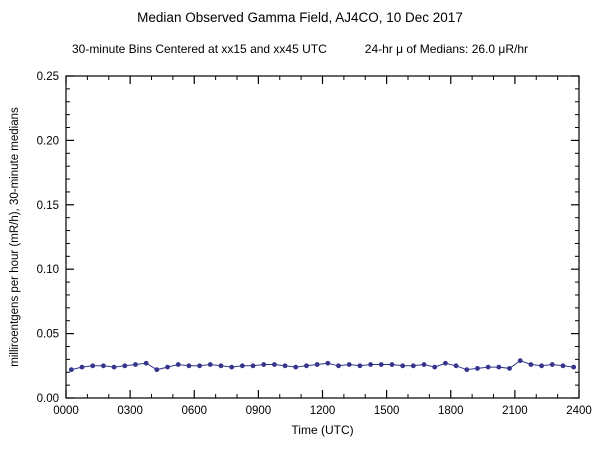 This screenshot has height=457, width=600. I want to click on x-axis-label: Time (UTC), so click(322, 430).